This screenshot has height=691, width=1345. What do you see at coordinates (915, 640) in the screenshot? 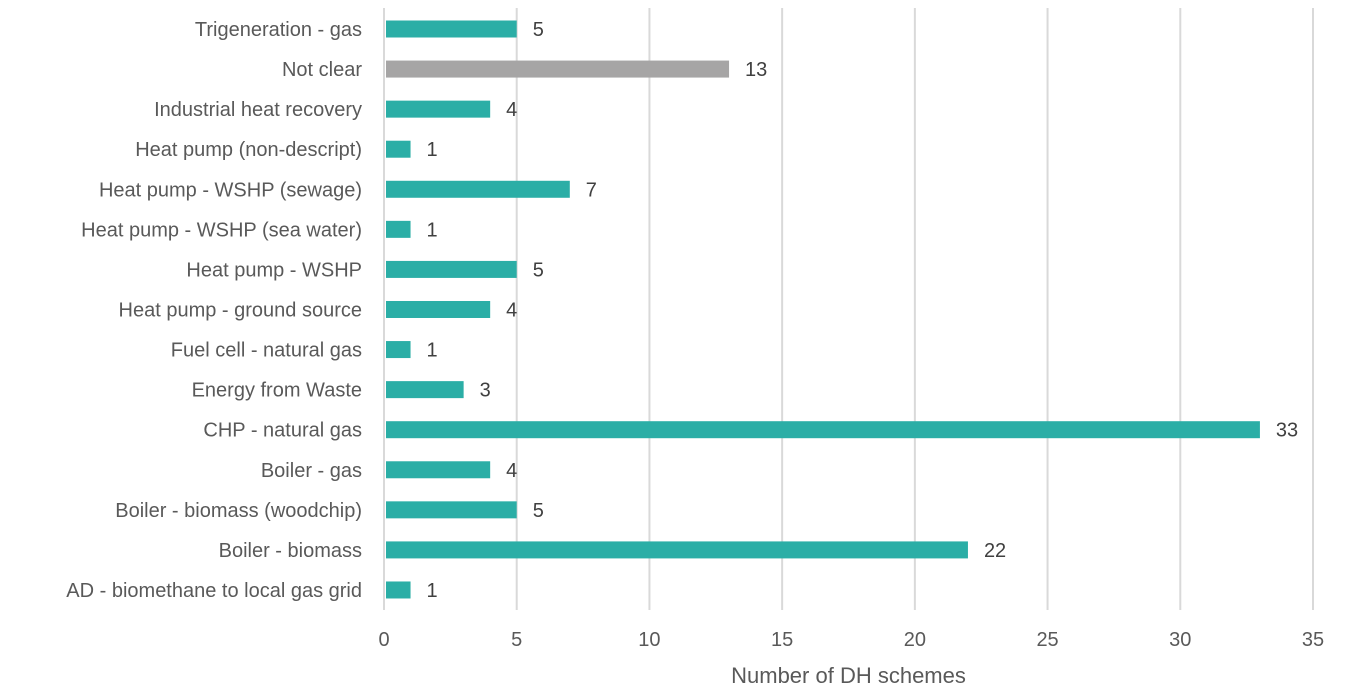
I see `x-tick-label: 20` at bounding box center [915, 640].